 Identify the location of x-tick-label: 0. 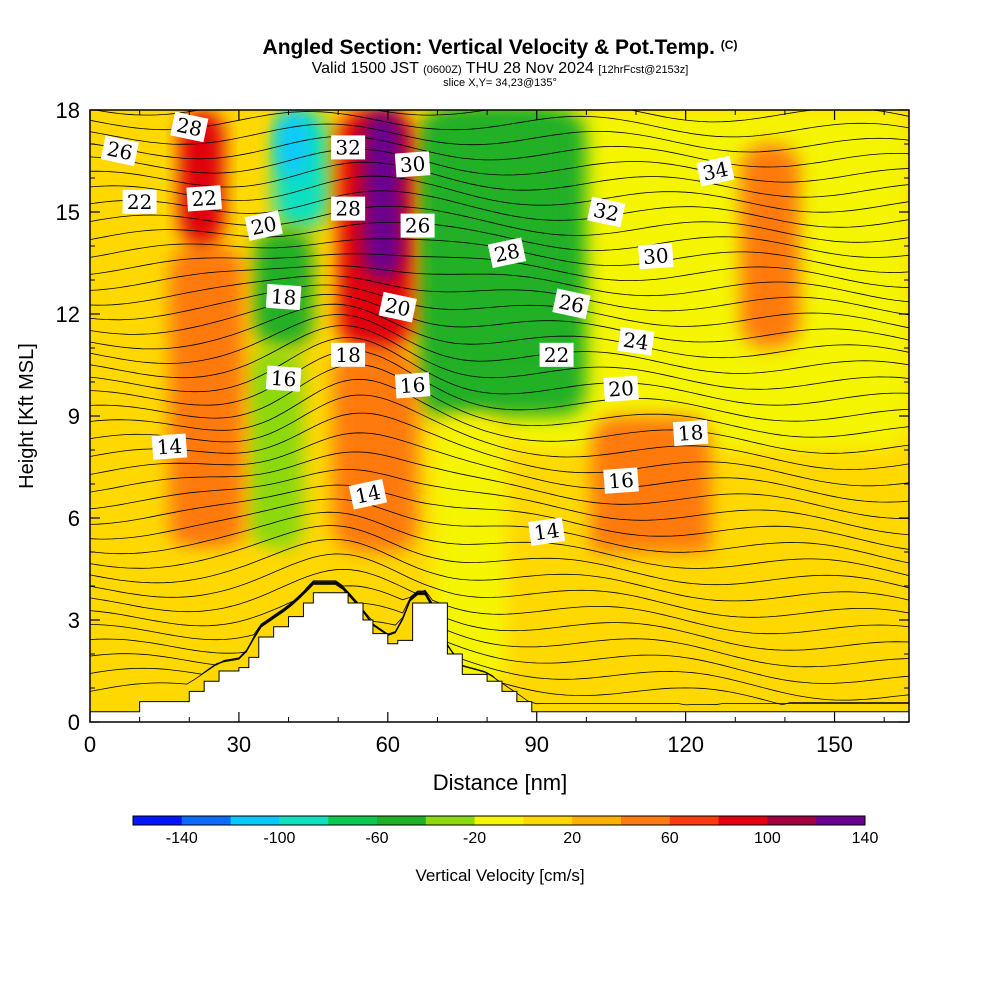
(90, 744).